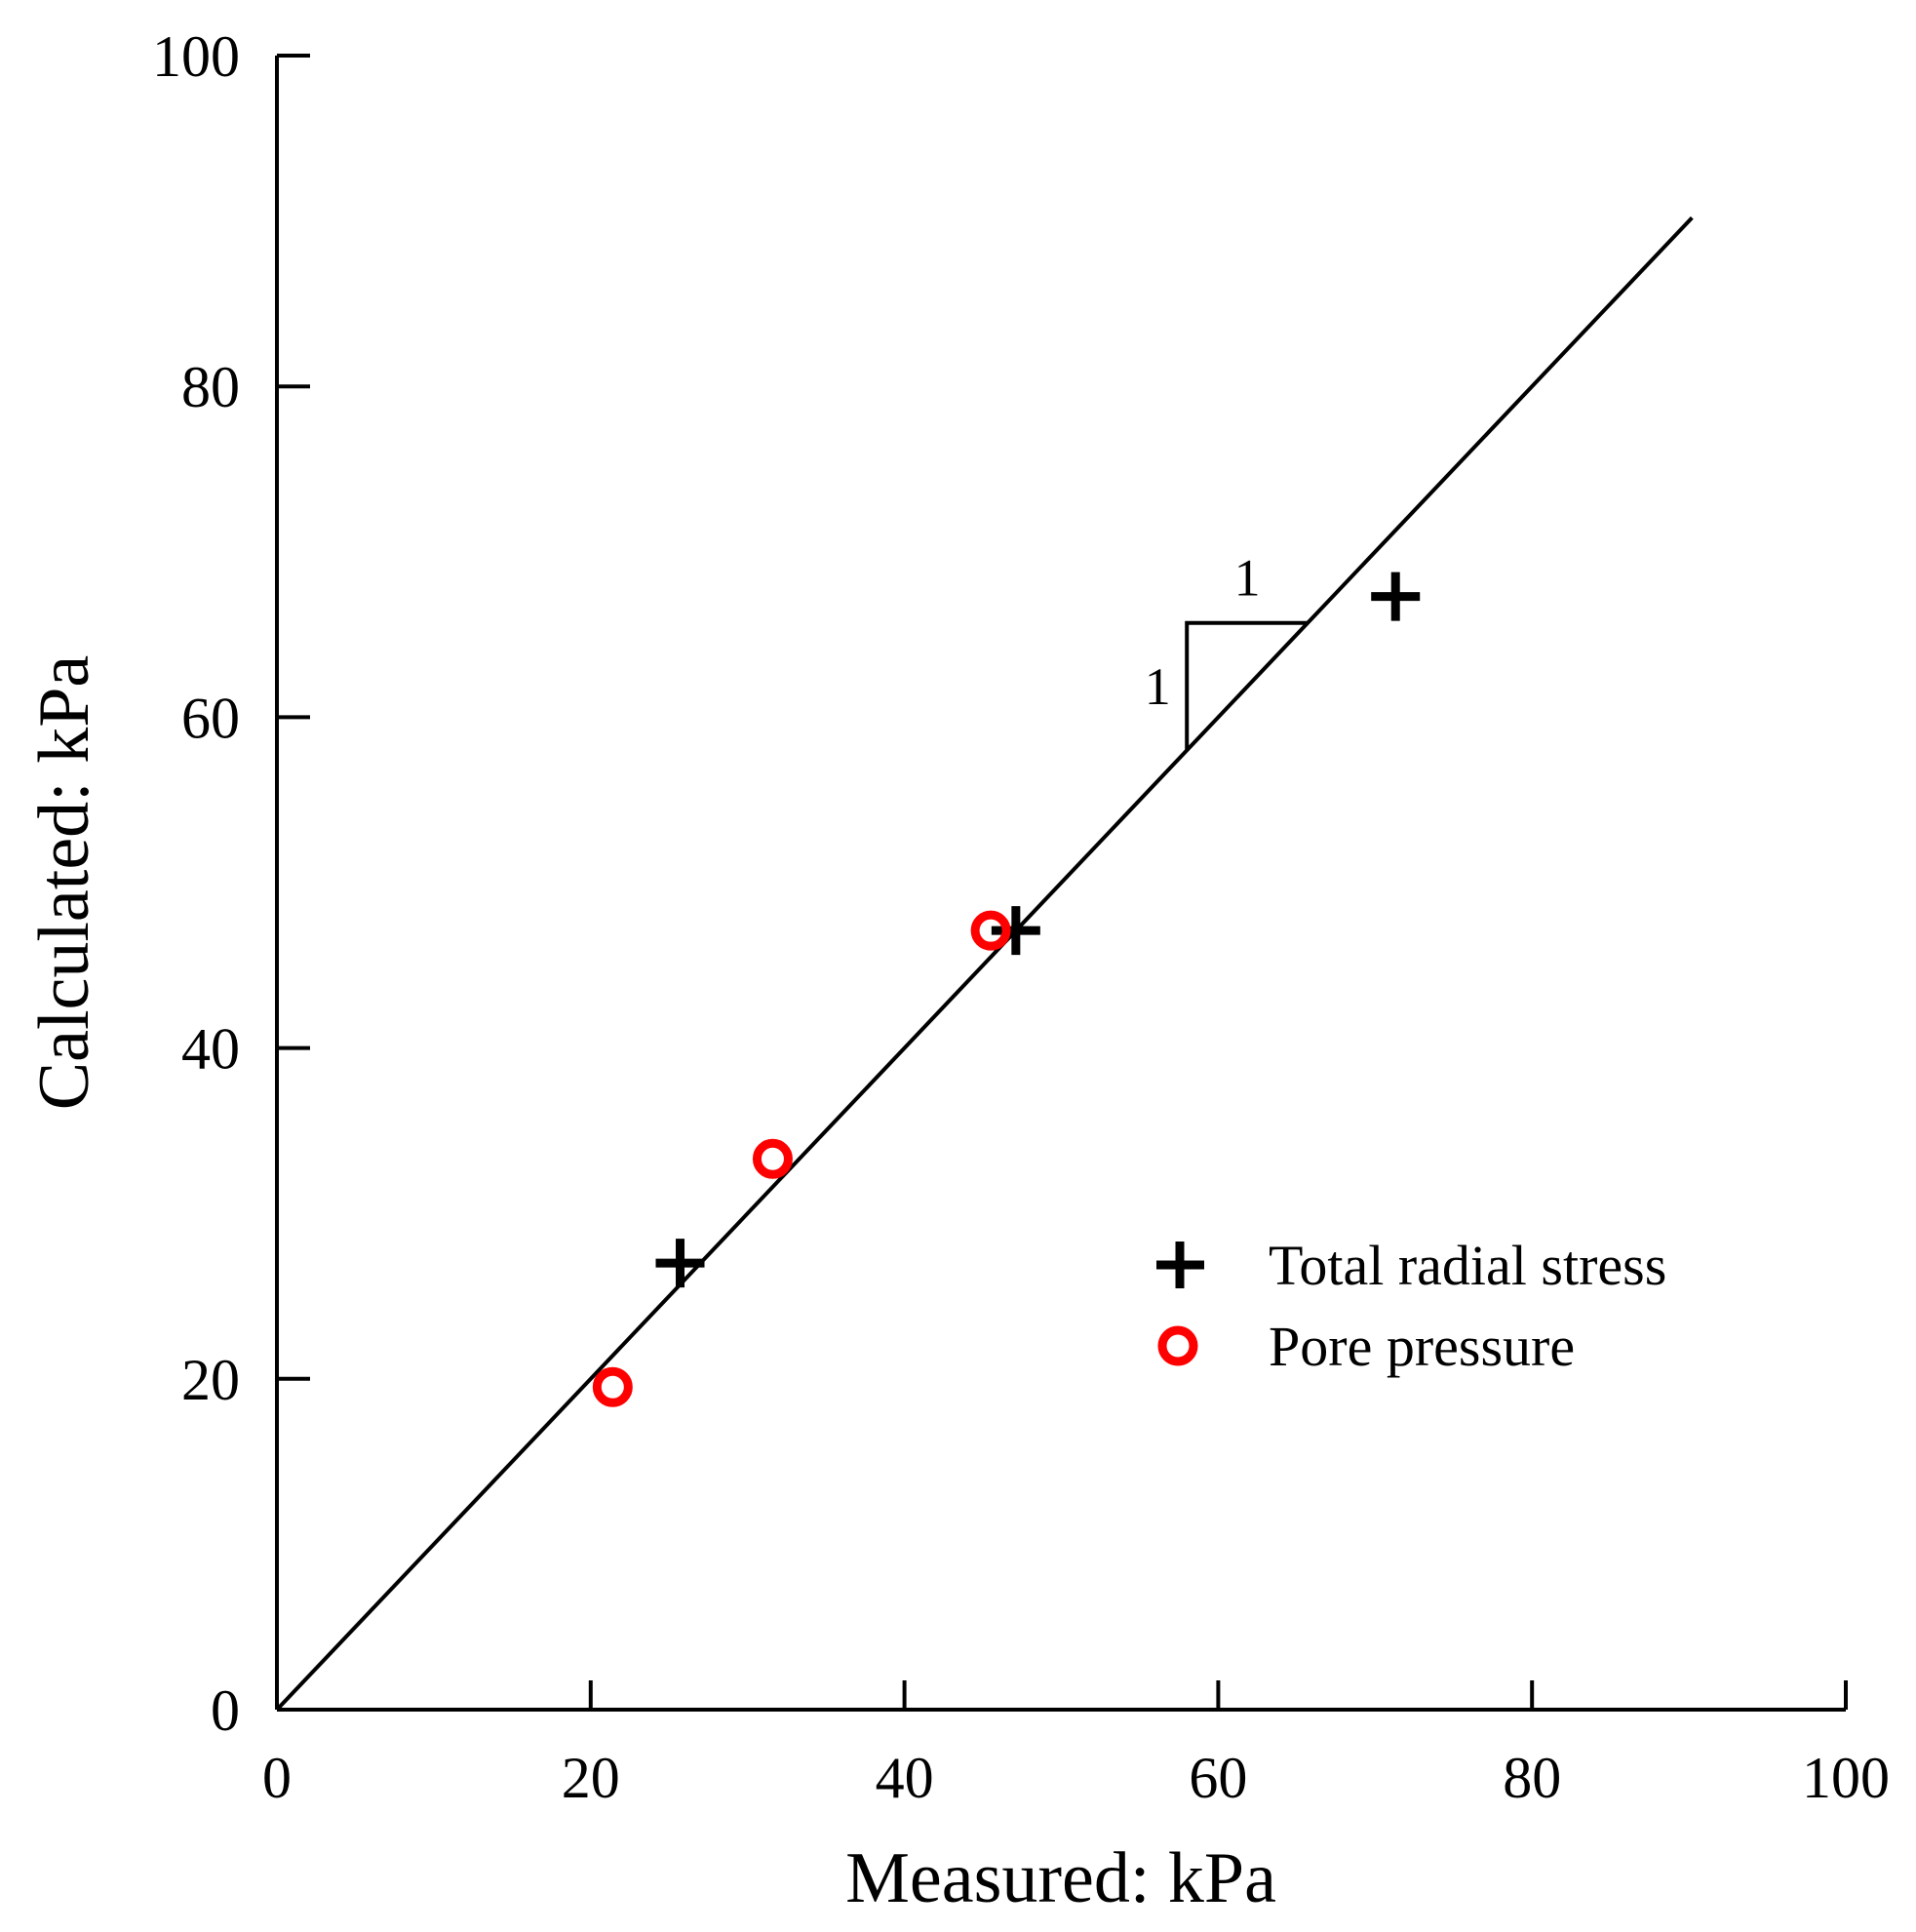 The image size is (1916, 1932). I want to click on x-tick-label: 20, so click(591, 1778).